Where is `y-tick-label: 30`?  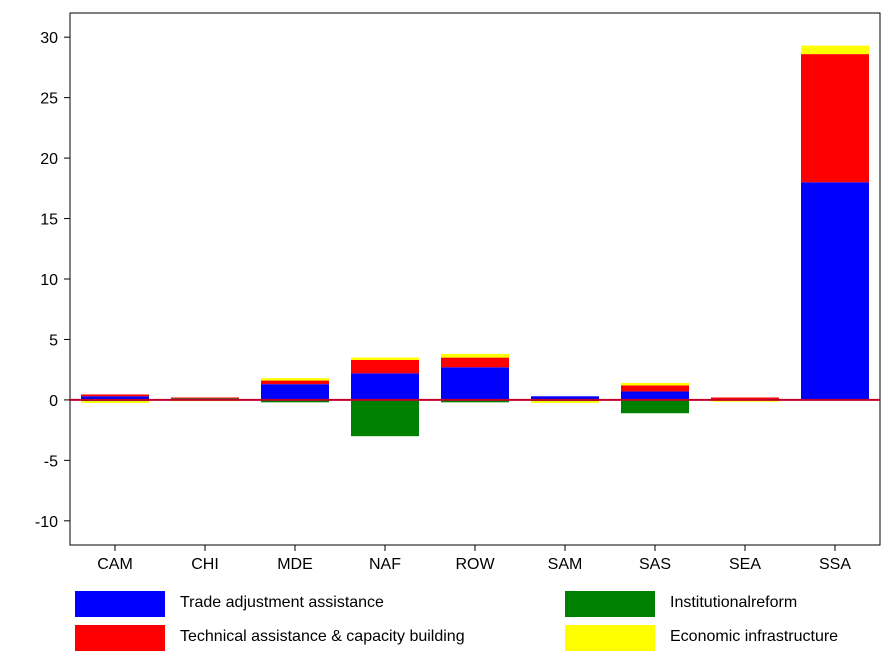 y-tick-label: 30 is located at coordinates (49, 38).